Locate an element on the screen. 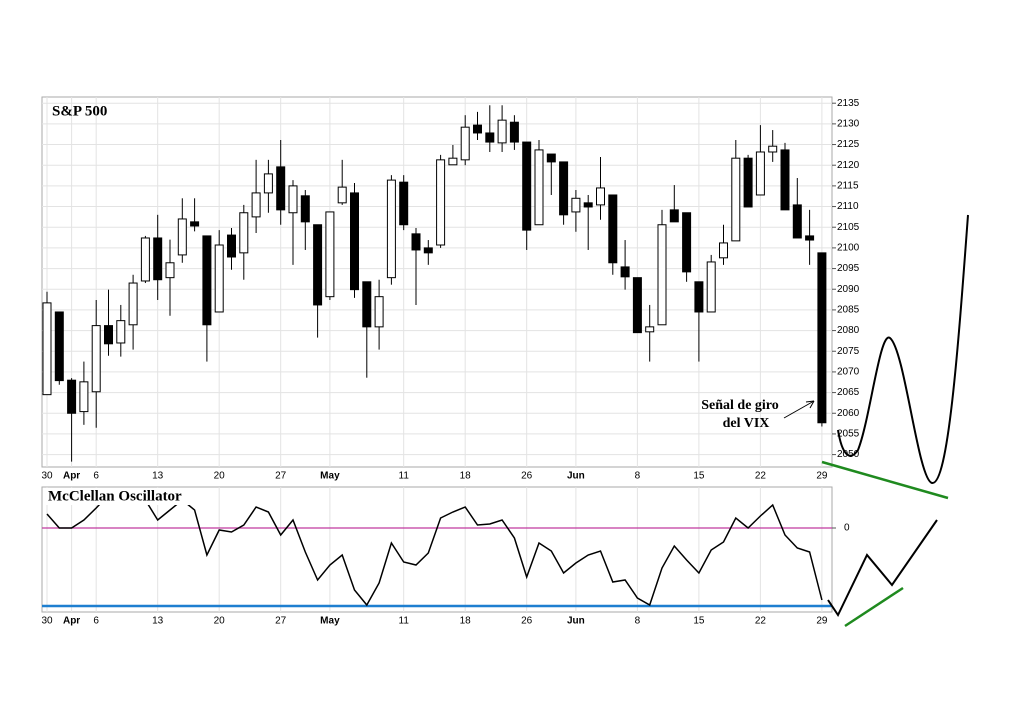 Image resolution: width=1024 pixels, height=707 pixels. title-backdrop is located at coordinates (117, 496).